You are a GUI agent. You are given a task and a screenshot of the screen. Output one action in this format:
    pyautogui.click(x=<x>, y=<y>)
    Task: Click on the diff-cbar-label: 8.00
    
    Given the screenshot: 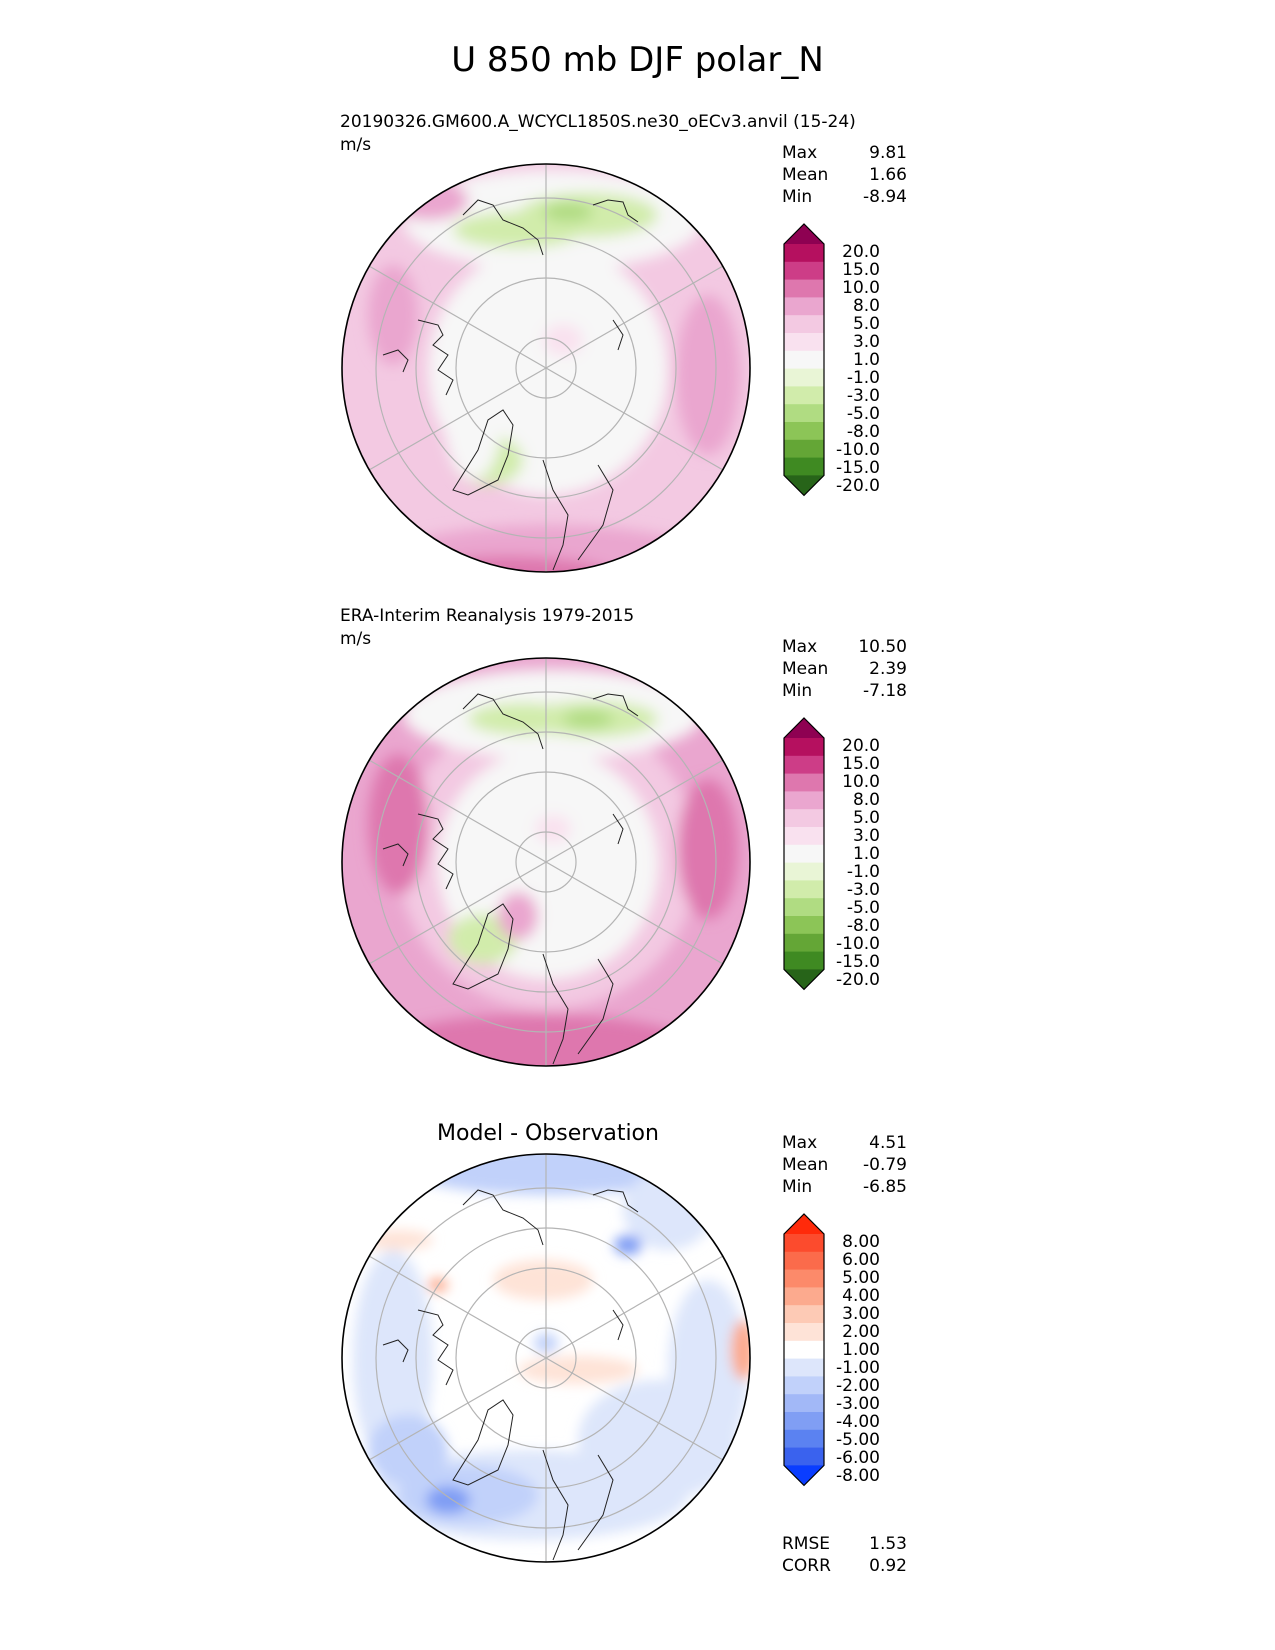 What is the action you would take?
    pyautogui.click(x=861, y=1242)
    